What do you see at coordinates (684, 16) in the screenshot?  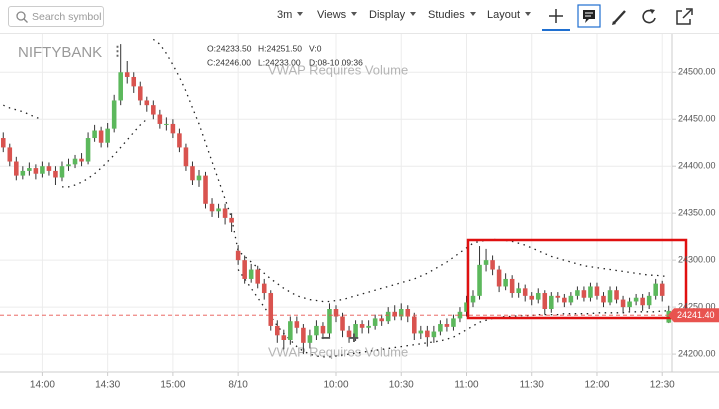 I see `share-button` at bounding box center [684, 16].